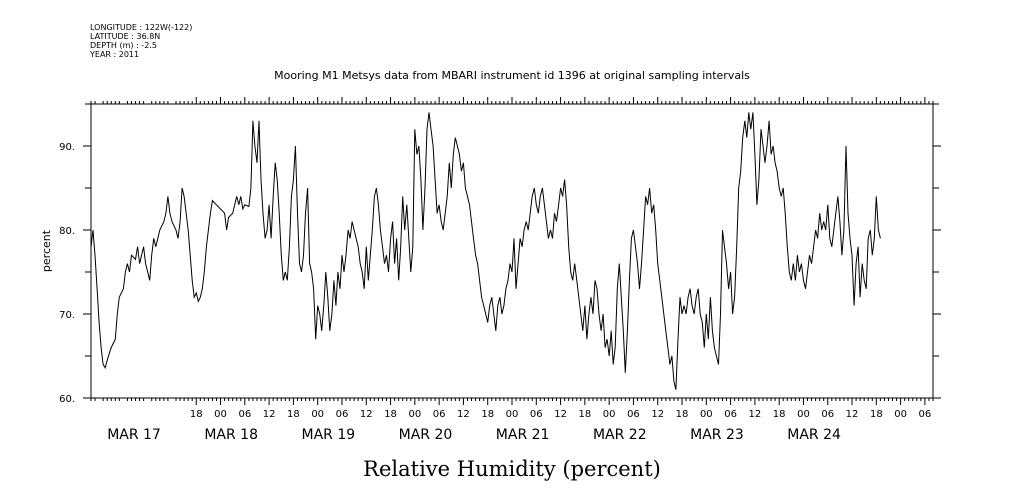 The image size is (1009, 504). I want to click on y-tick-label: 80., so click(67, 231).